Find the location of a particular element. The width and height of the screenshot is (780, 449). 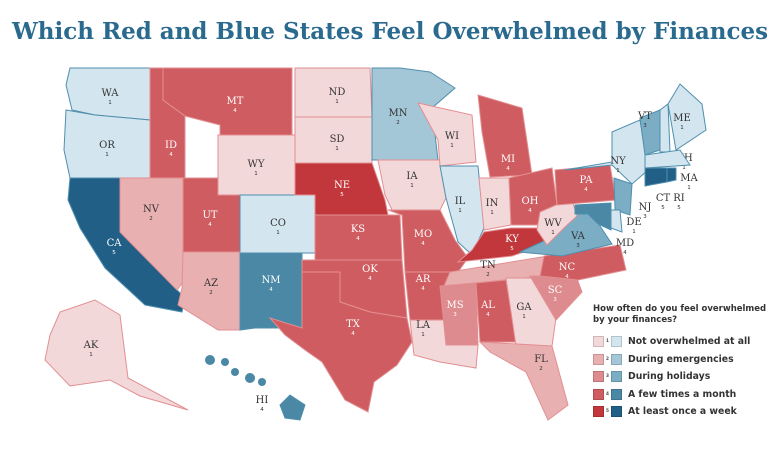

state-abbr: NM is located at coordinates (271, 280).